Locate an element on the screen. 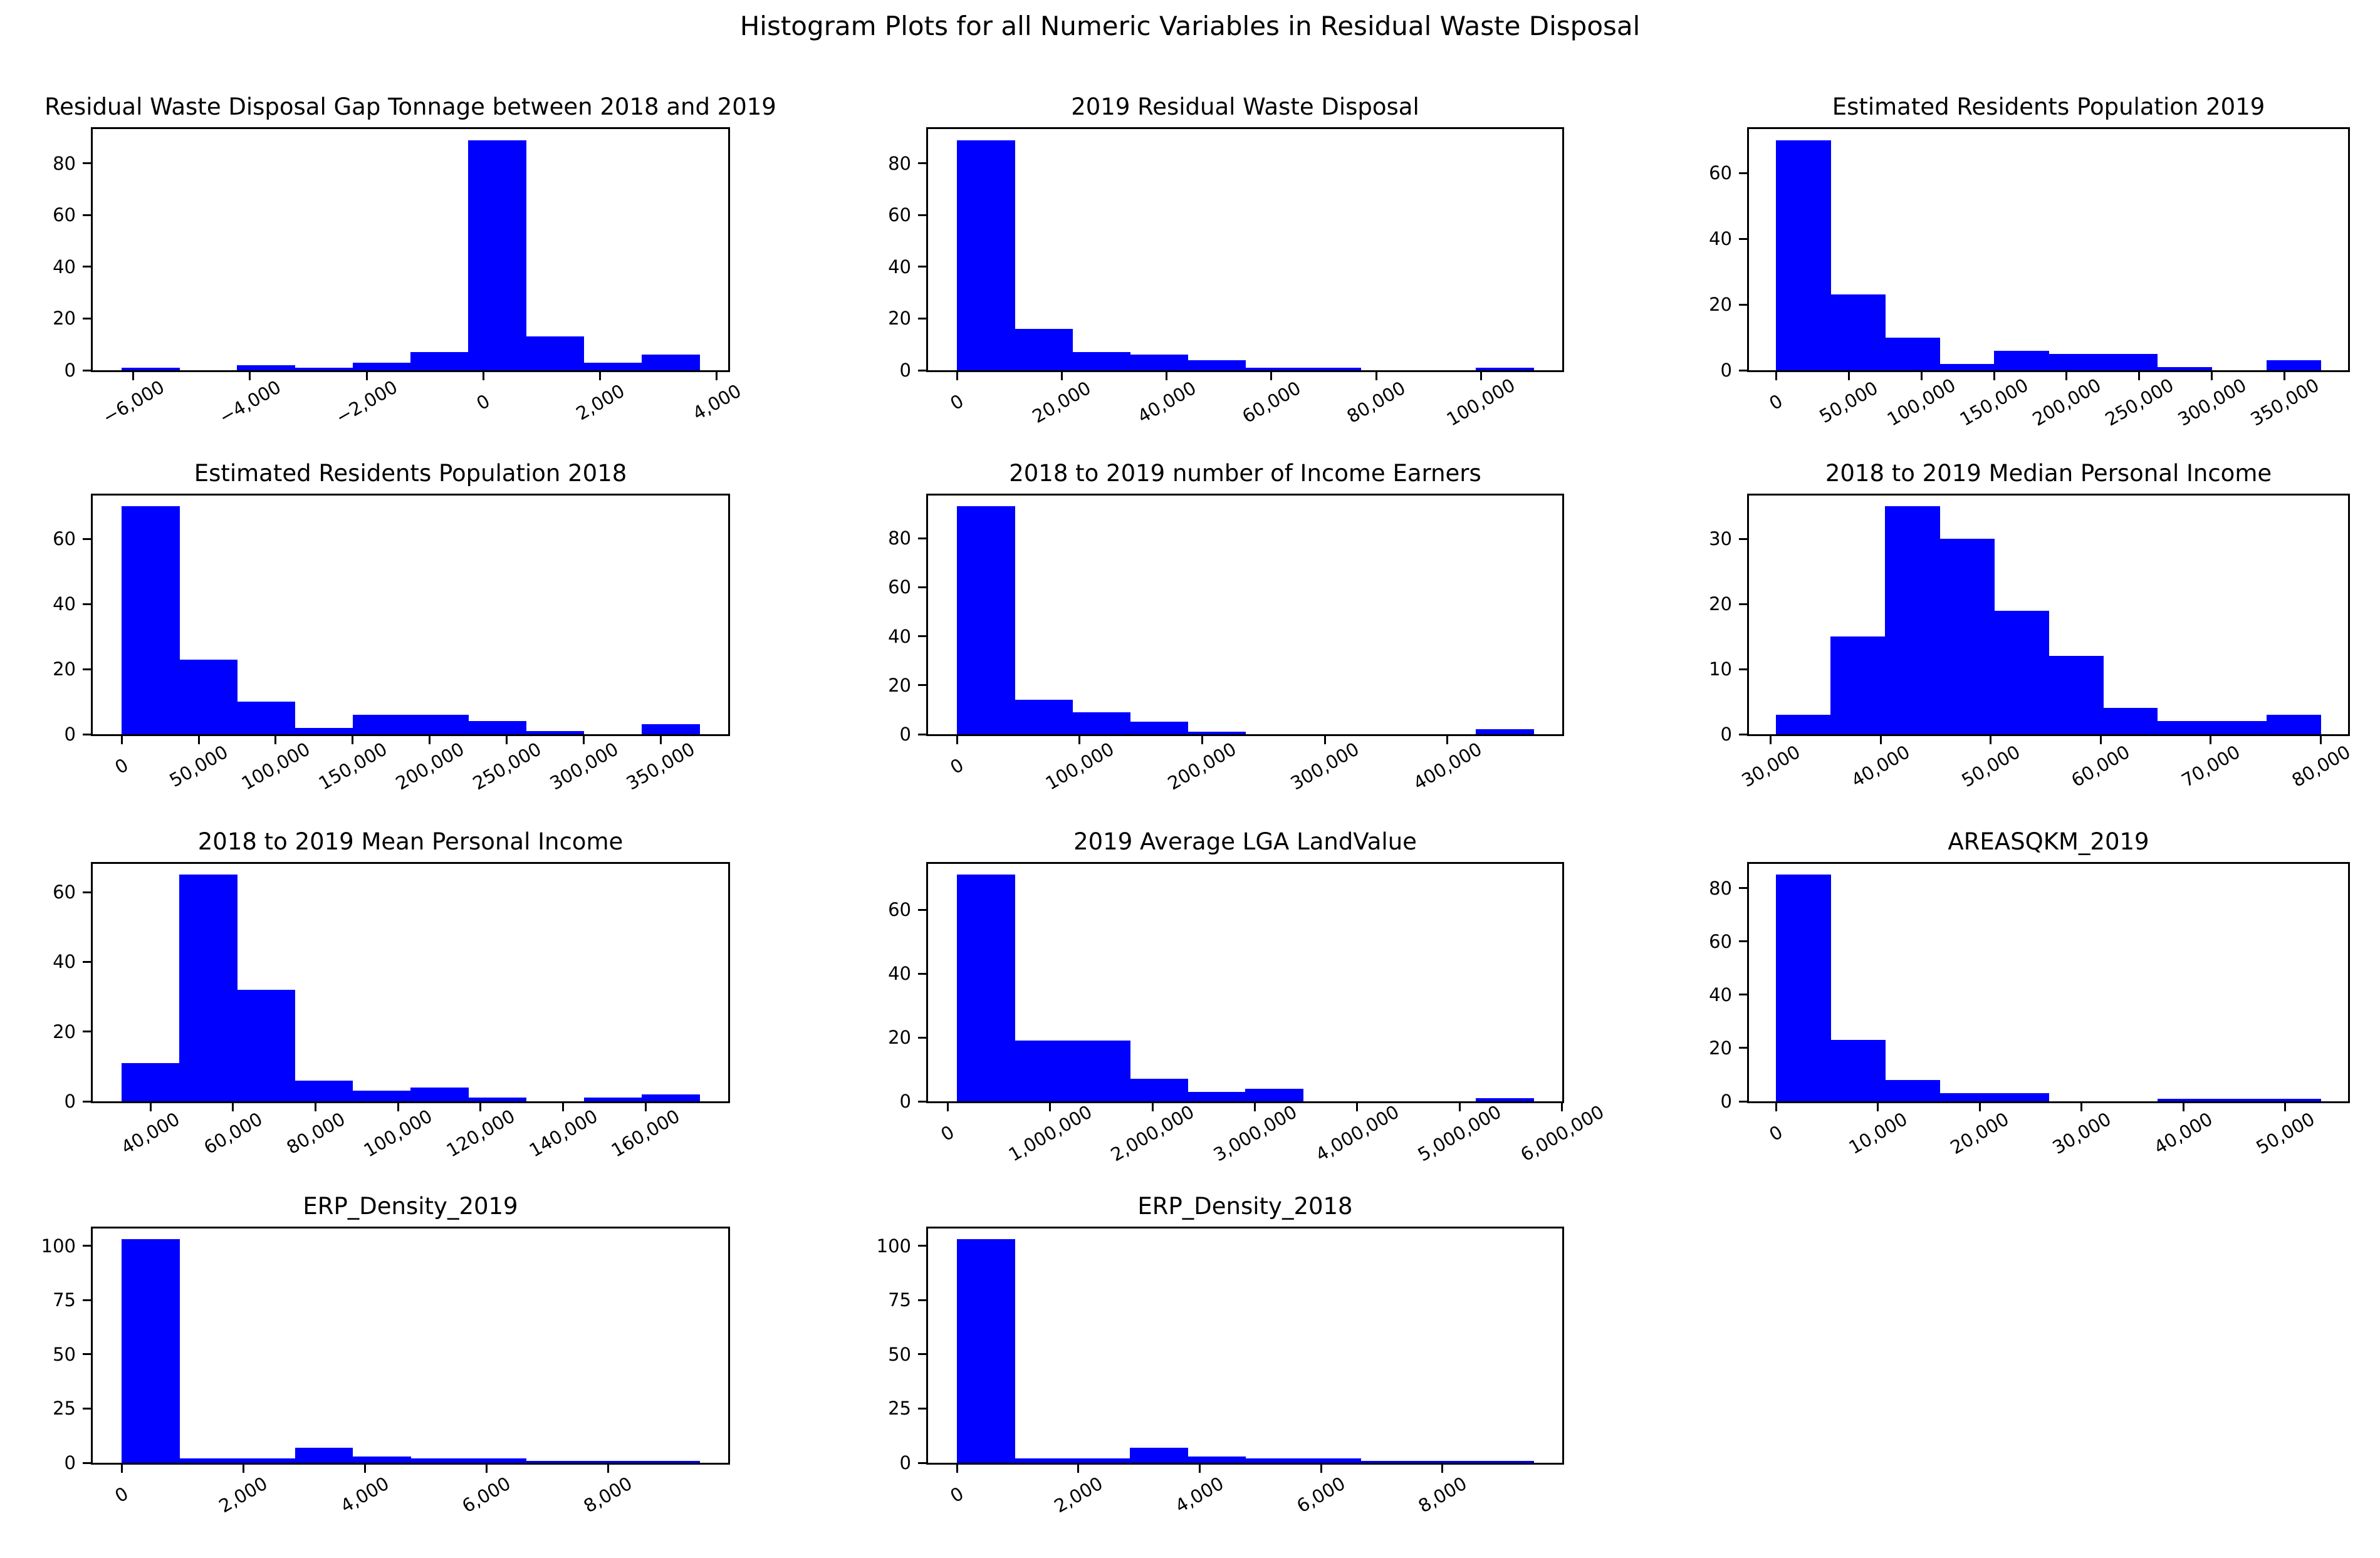 Image resolution: width=2380 pixels, height=1558 pixels. plot-title: 2018 to 2019 Mean Personal Income is located at coordinates (410, 841).